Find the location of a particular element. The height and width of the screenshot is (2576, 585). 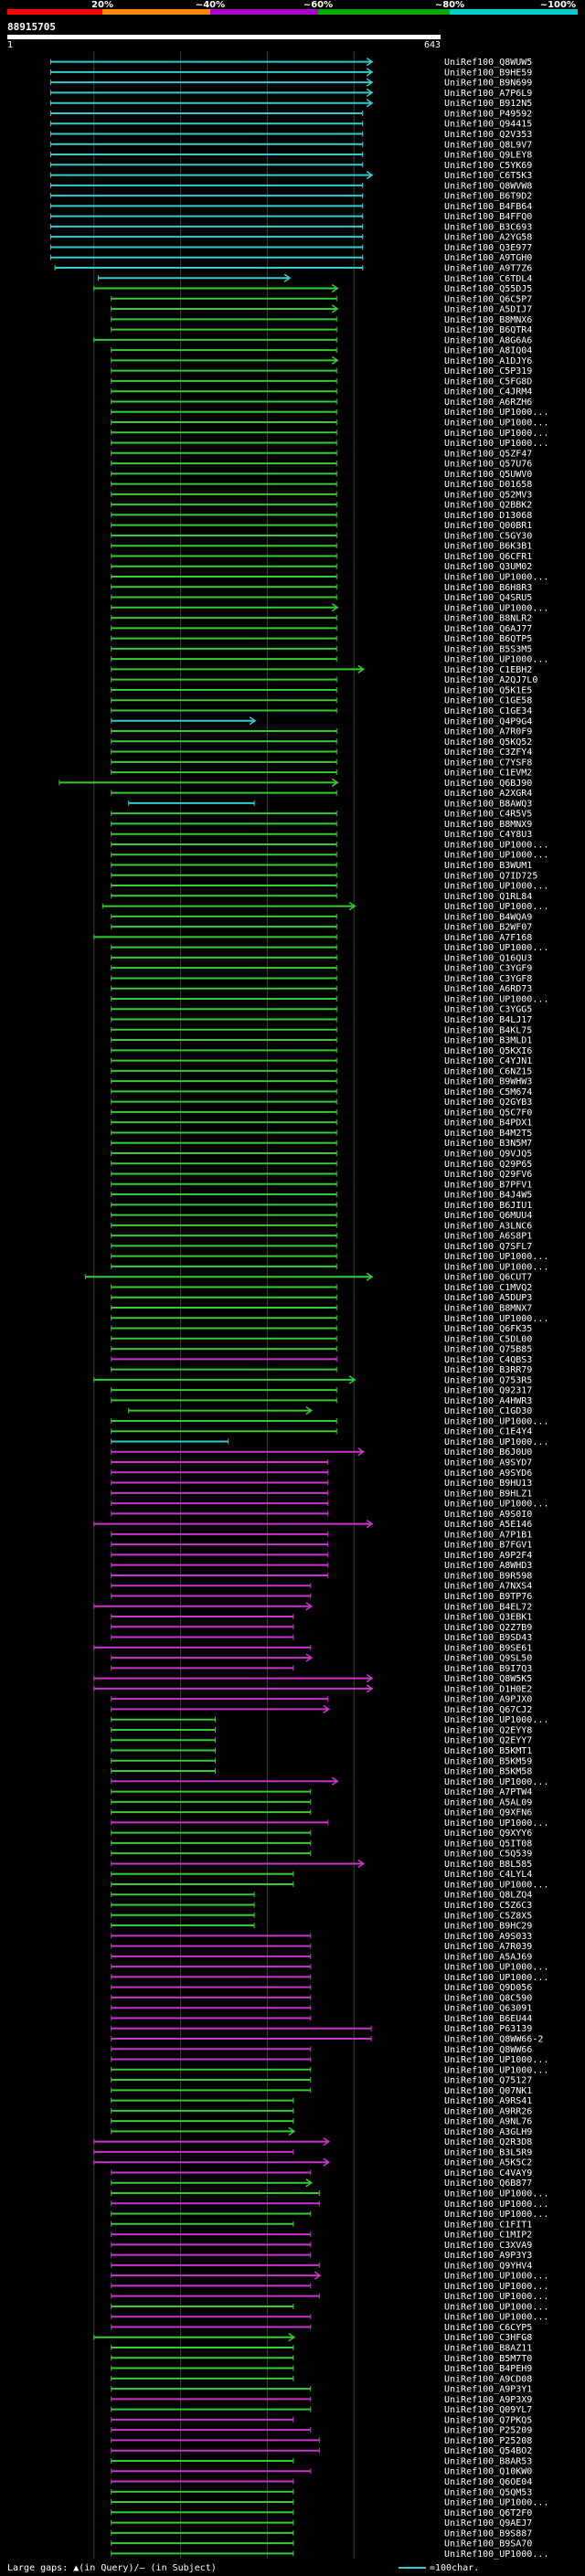

hit-label: UniRef100_B9SE61 is located at coordinates (488, 1648).